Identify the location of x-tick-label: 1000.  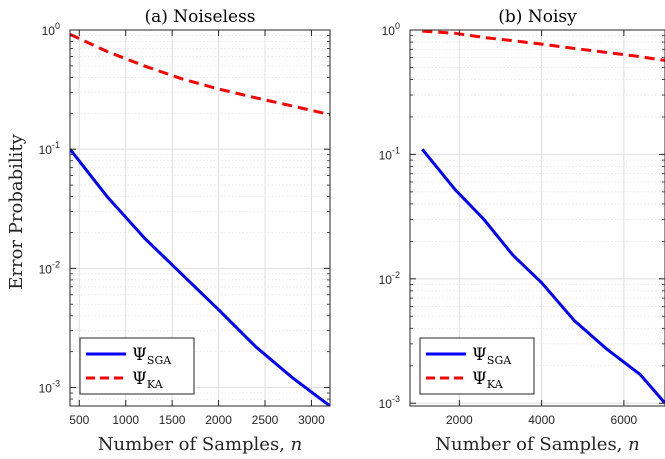
(125, 420).